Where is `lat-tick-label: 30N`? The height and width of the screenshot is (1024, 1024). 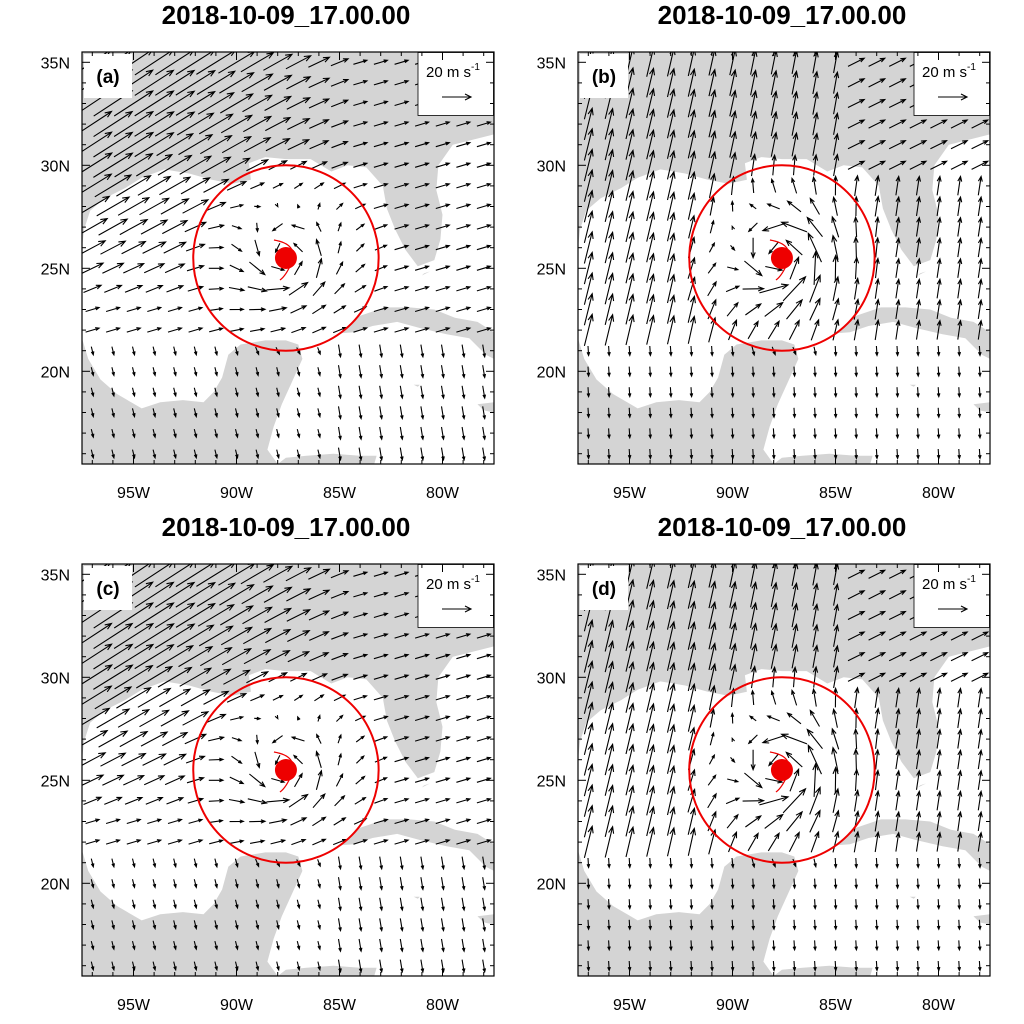
lat-tick-label: 30N is located at coordinates (55, 678).